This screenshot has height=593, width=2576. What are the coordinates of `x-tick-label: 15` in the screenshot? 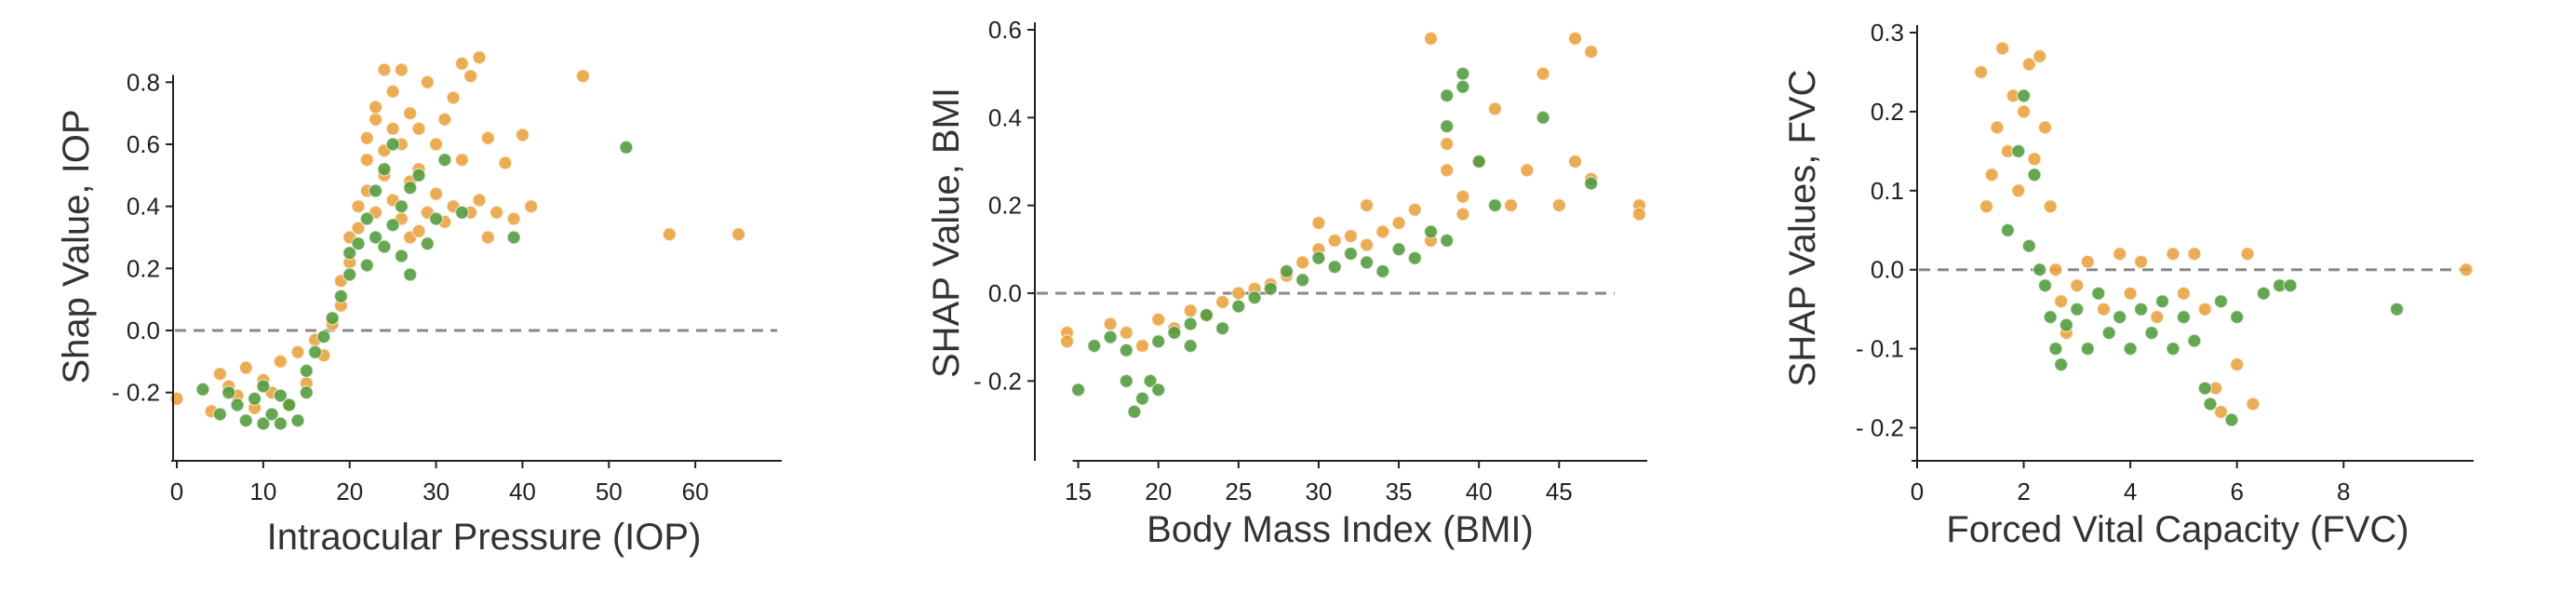 It's located at (1078, 491).